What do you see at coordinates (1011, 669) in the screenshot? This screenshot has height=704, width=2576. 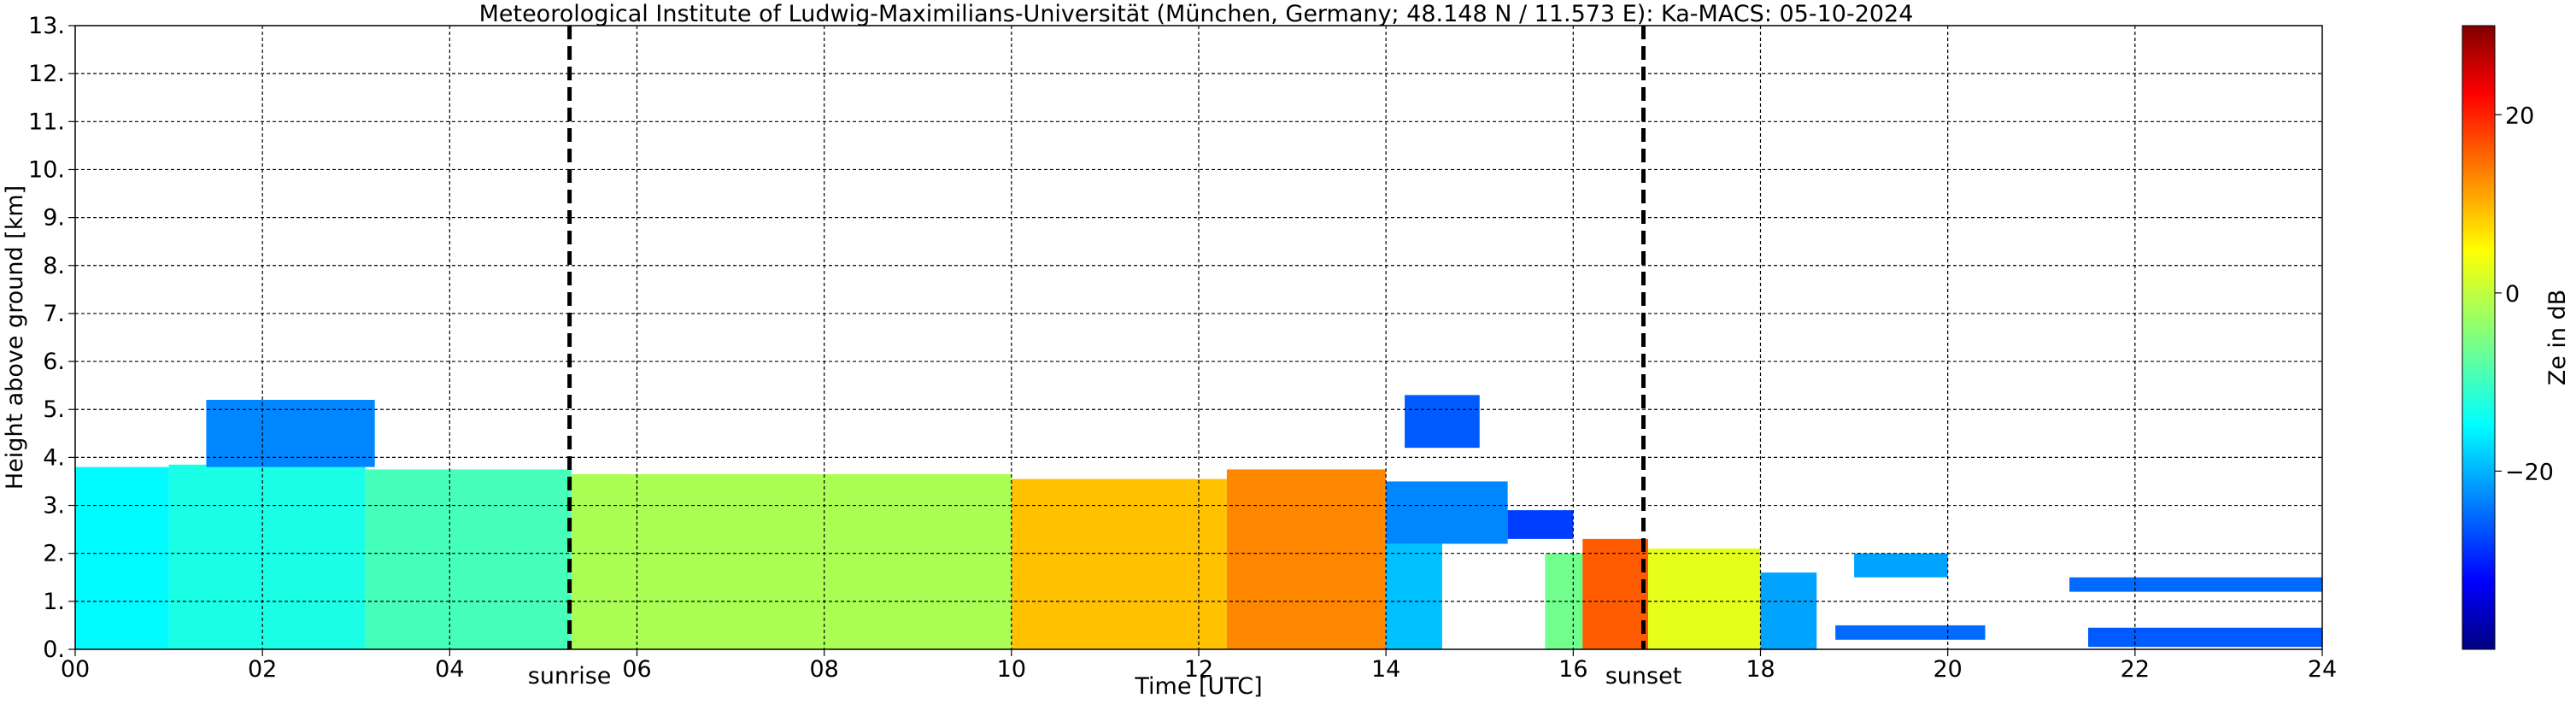 I see `x-tick-label: 10` at bounding box center [1011, 669].